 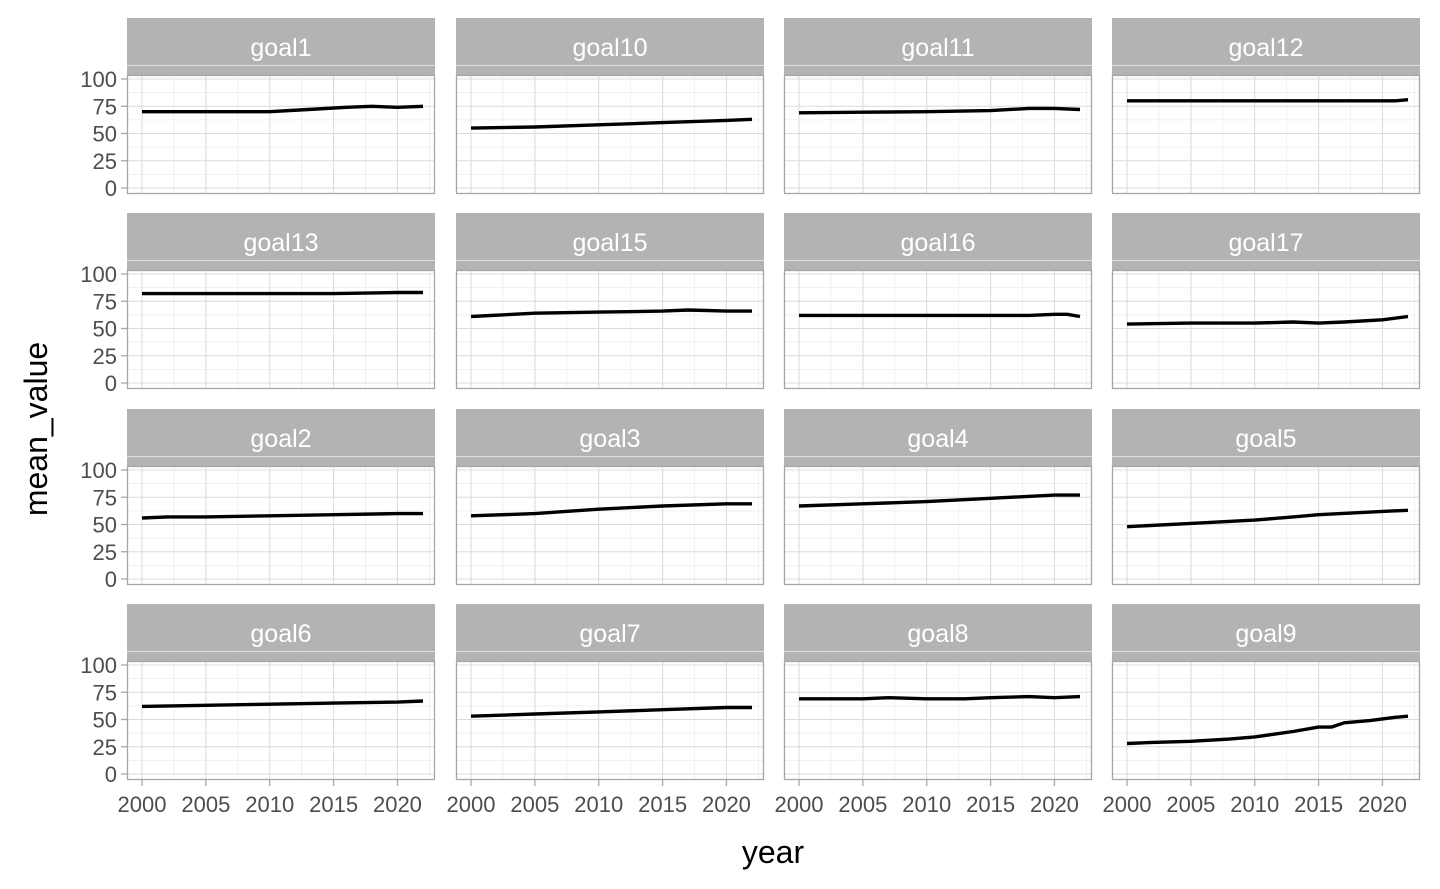 I want to click on facet-panel: goal11, so click(x=938, y=106).